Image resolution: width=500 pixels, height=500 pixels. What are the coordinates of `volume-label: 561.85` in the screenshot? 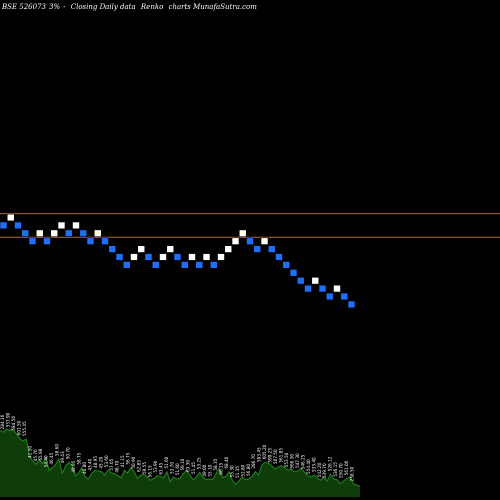 It's located at (281, 455).